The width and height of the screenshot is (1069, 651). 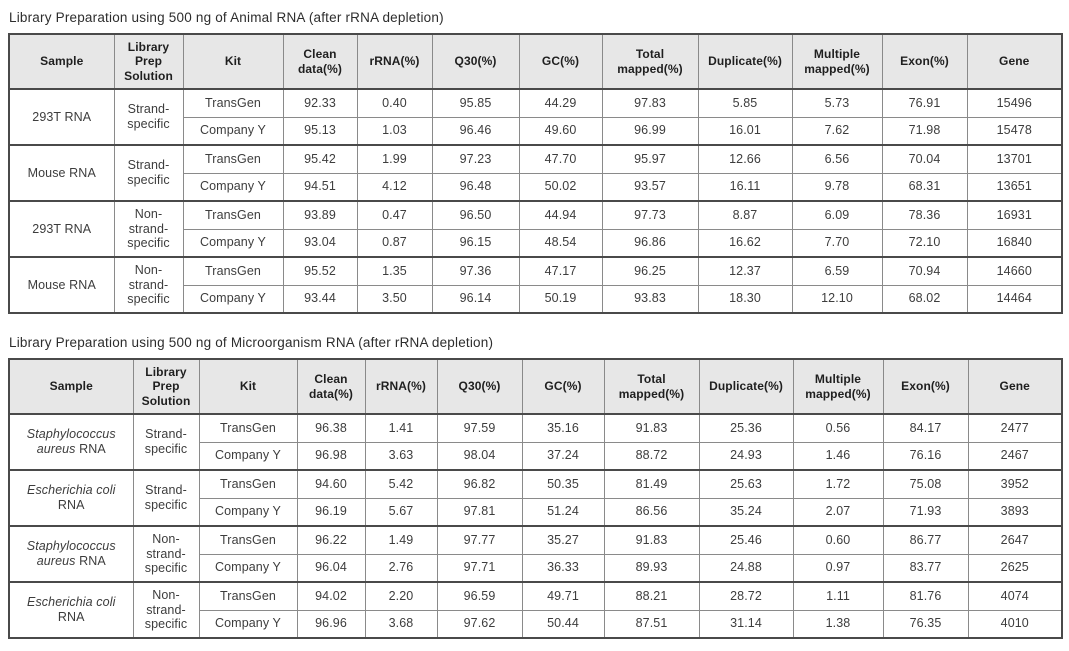 I want to click on metric-cell: 24.93, so click(x=746, y=456).